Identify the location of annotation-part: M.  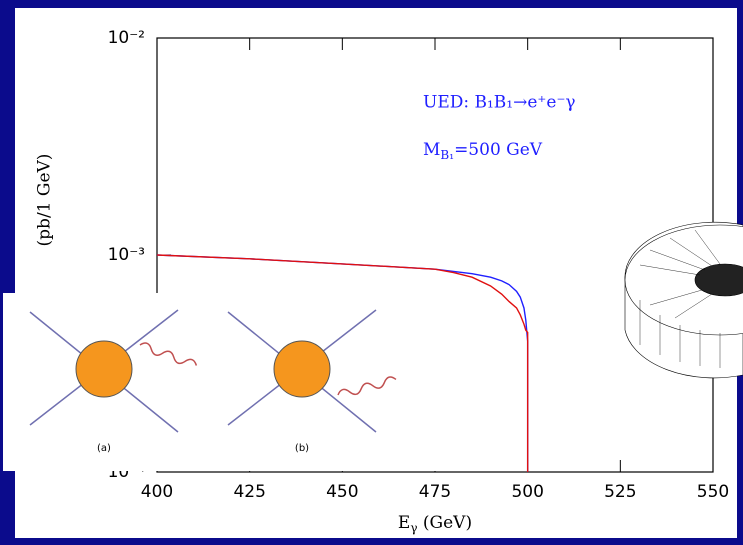
(431, 150).